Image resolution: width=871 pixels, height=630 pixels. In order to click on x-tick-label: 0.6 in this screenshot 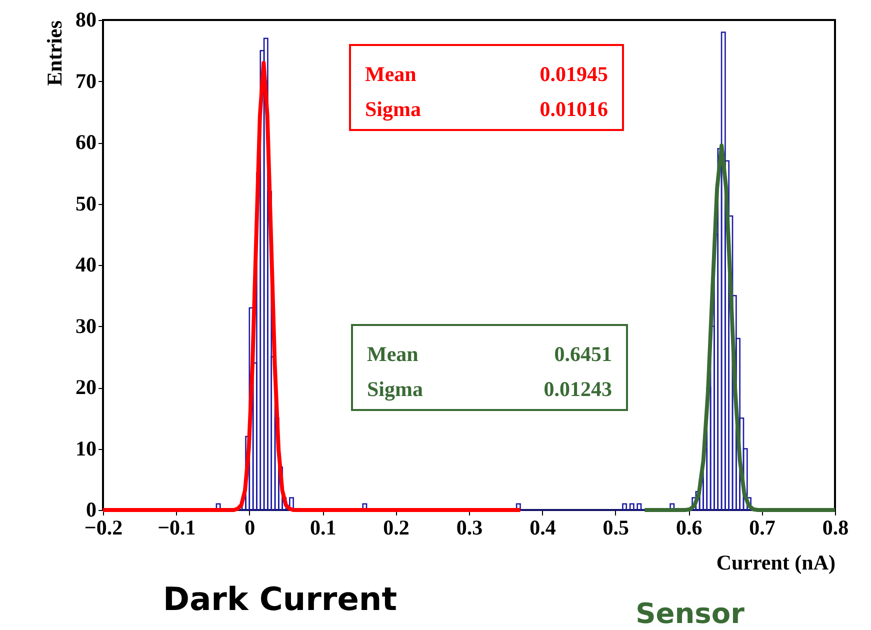, I will do `click(689, 528)`.